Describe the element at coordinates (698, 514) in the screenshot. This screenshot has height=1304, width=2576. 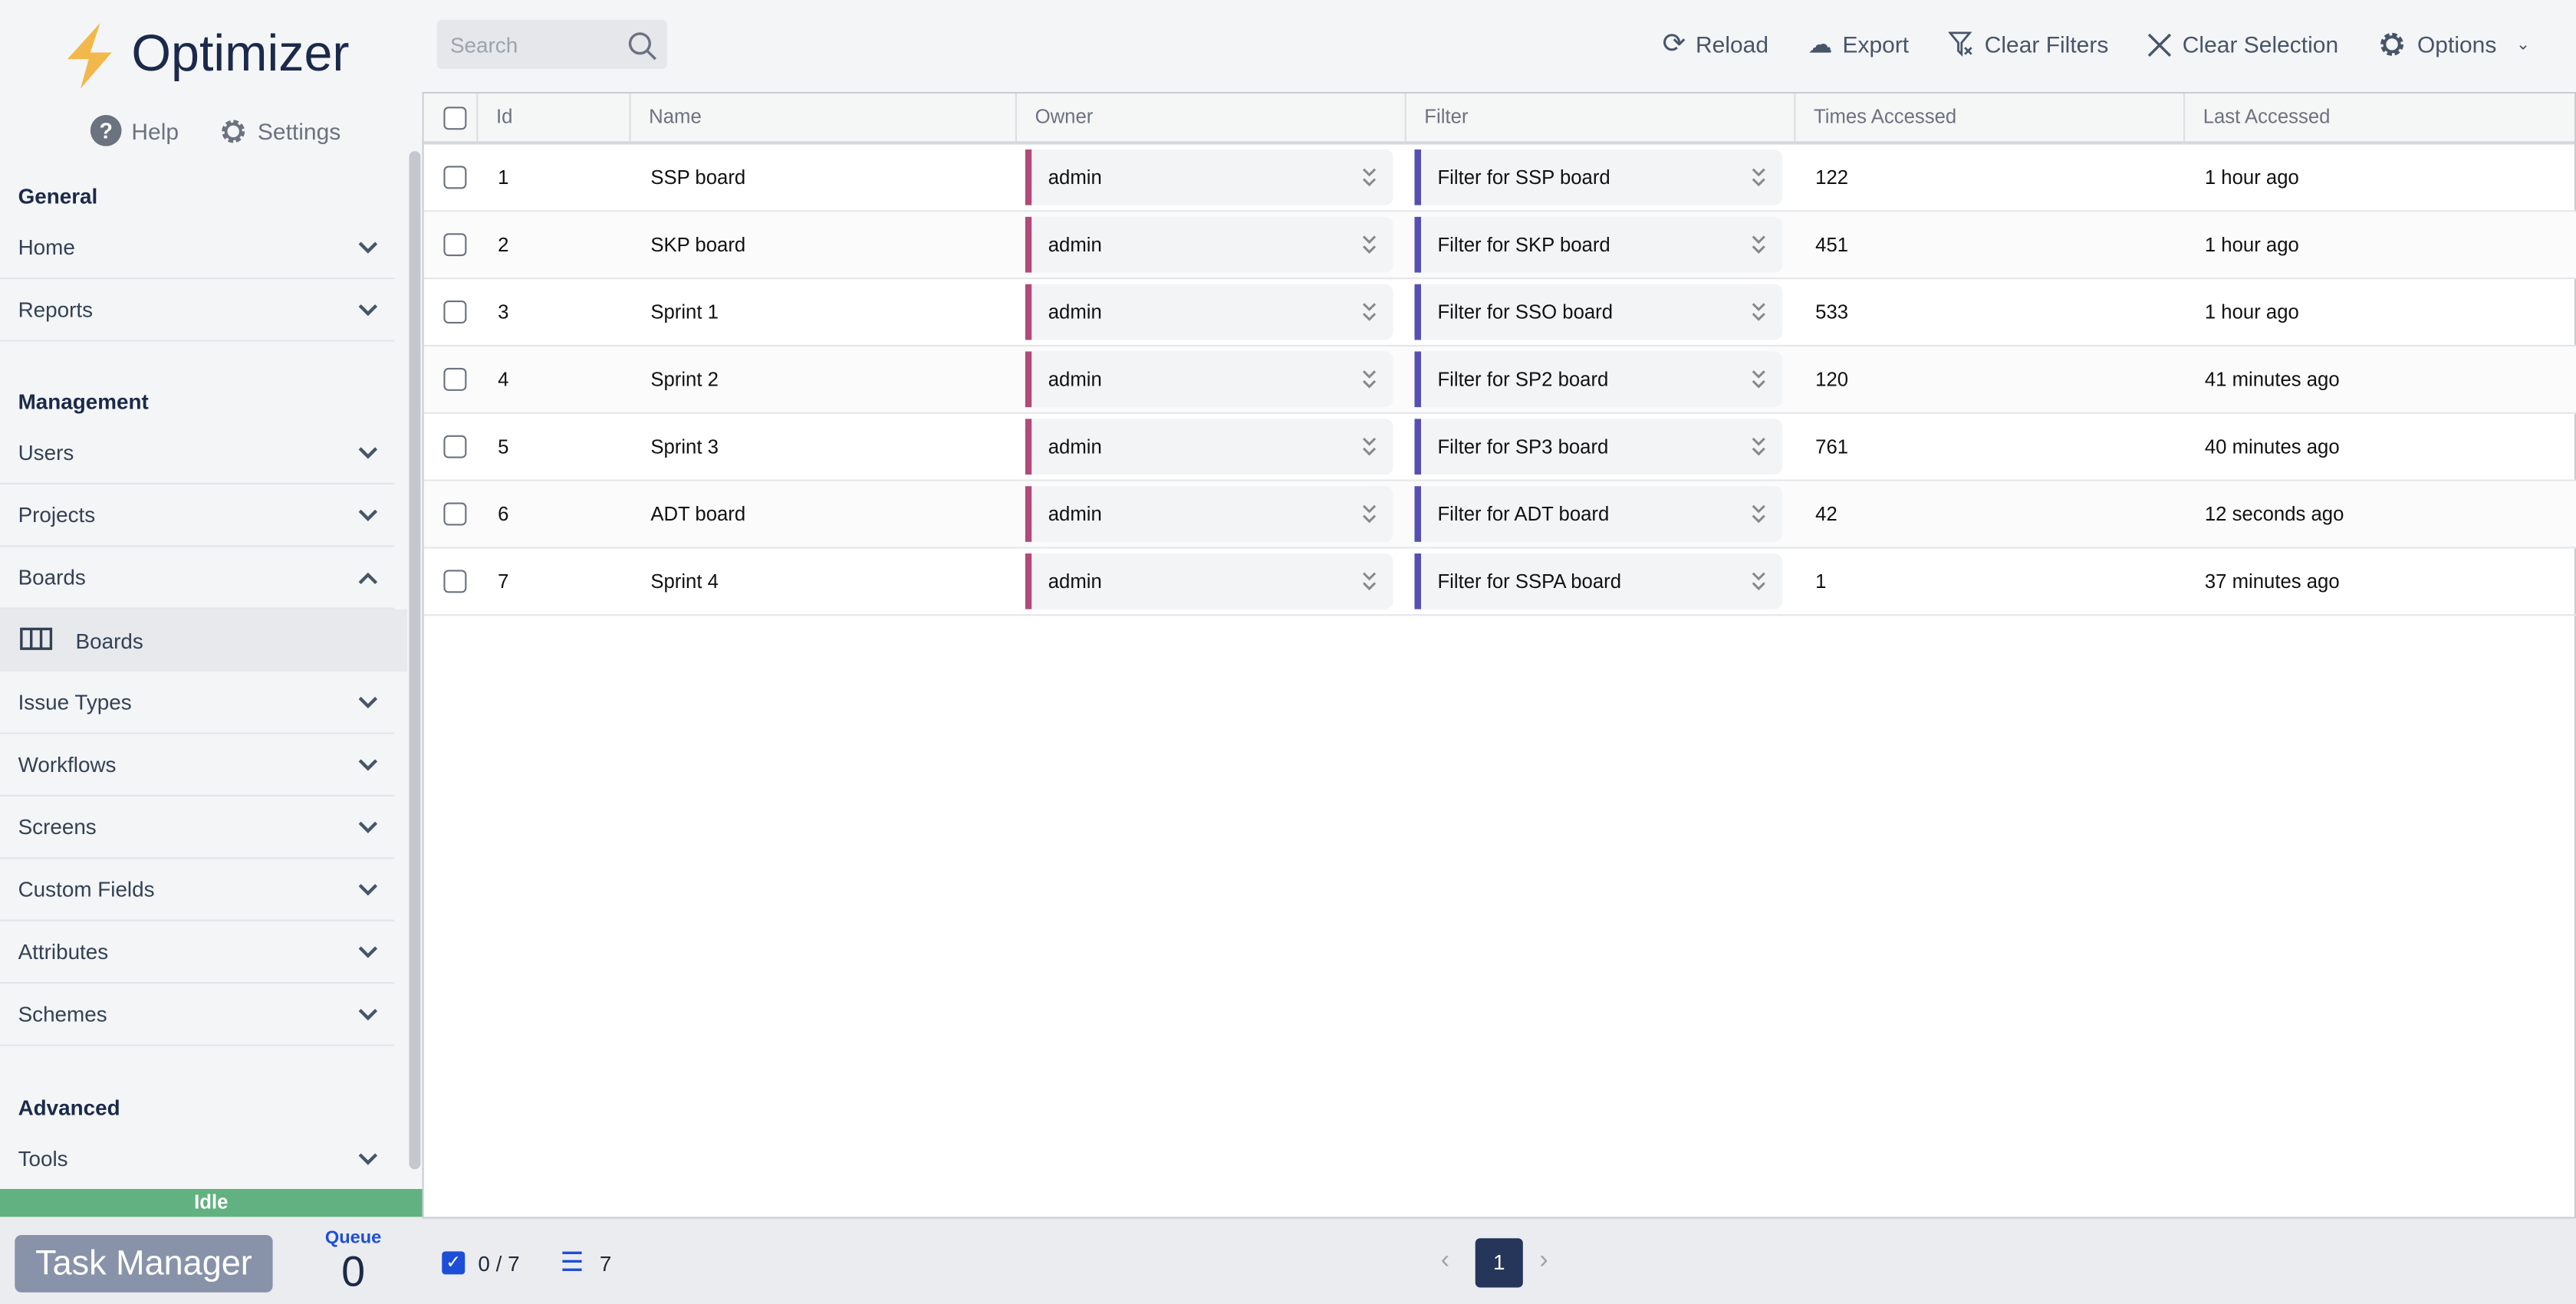
I see `cell-name: ADT board` at that location.